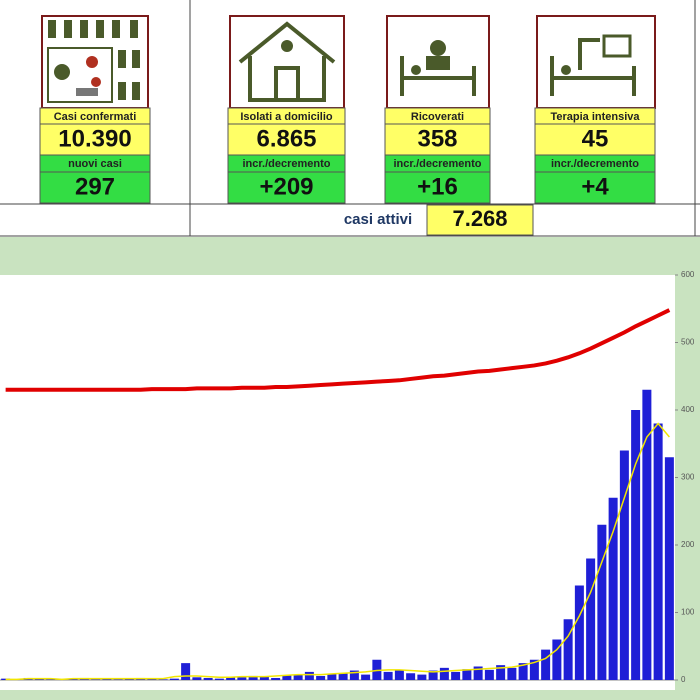 This screenshot has width=700, height=700. I want to click on panel-label: Terapia intensiva, so click(595, 117).